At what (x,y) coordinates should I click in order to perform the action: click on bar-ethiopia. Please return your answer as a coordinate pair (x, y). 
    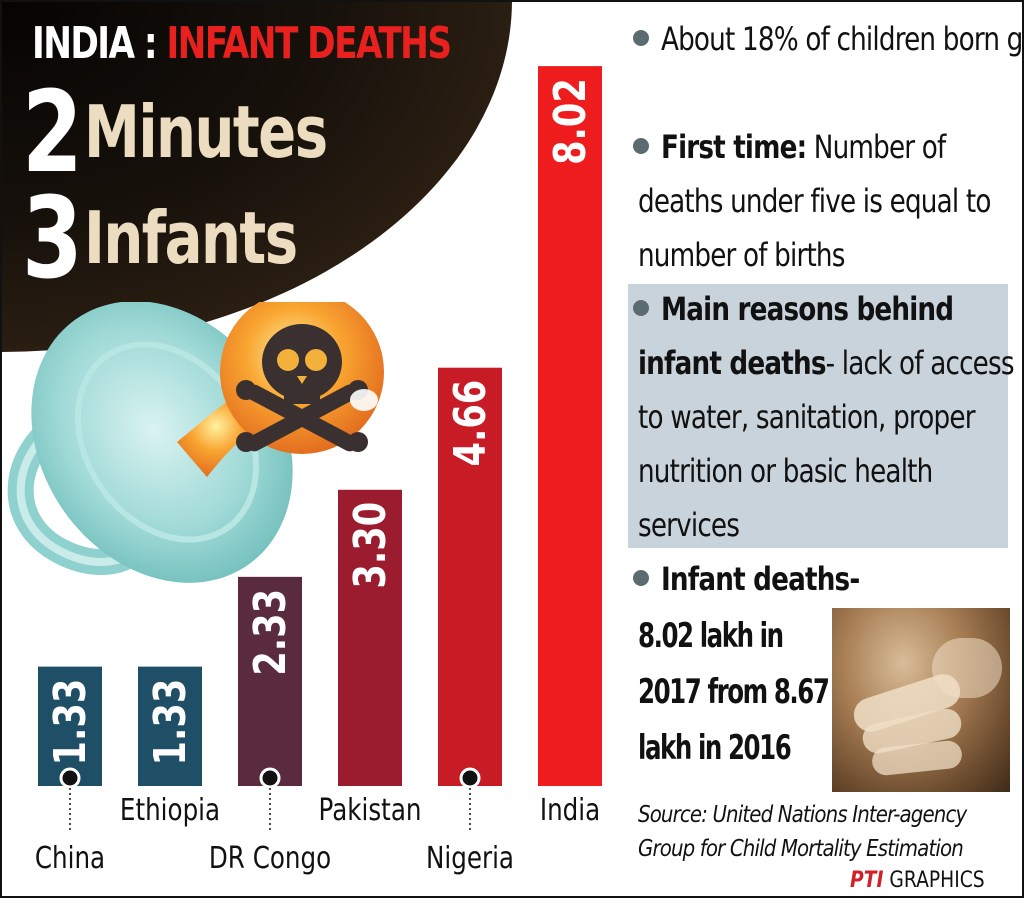
    Looking at the image, I should click on (170, 726).